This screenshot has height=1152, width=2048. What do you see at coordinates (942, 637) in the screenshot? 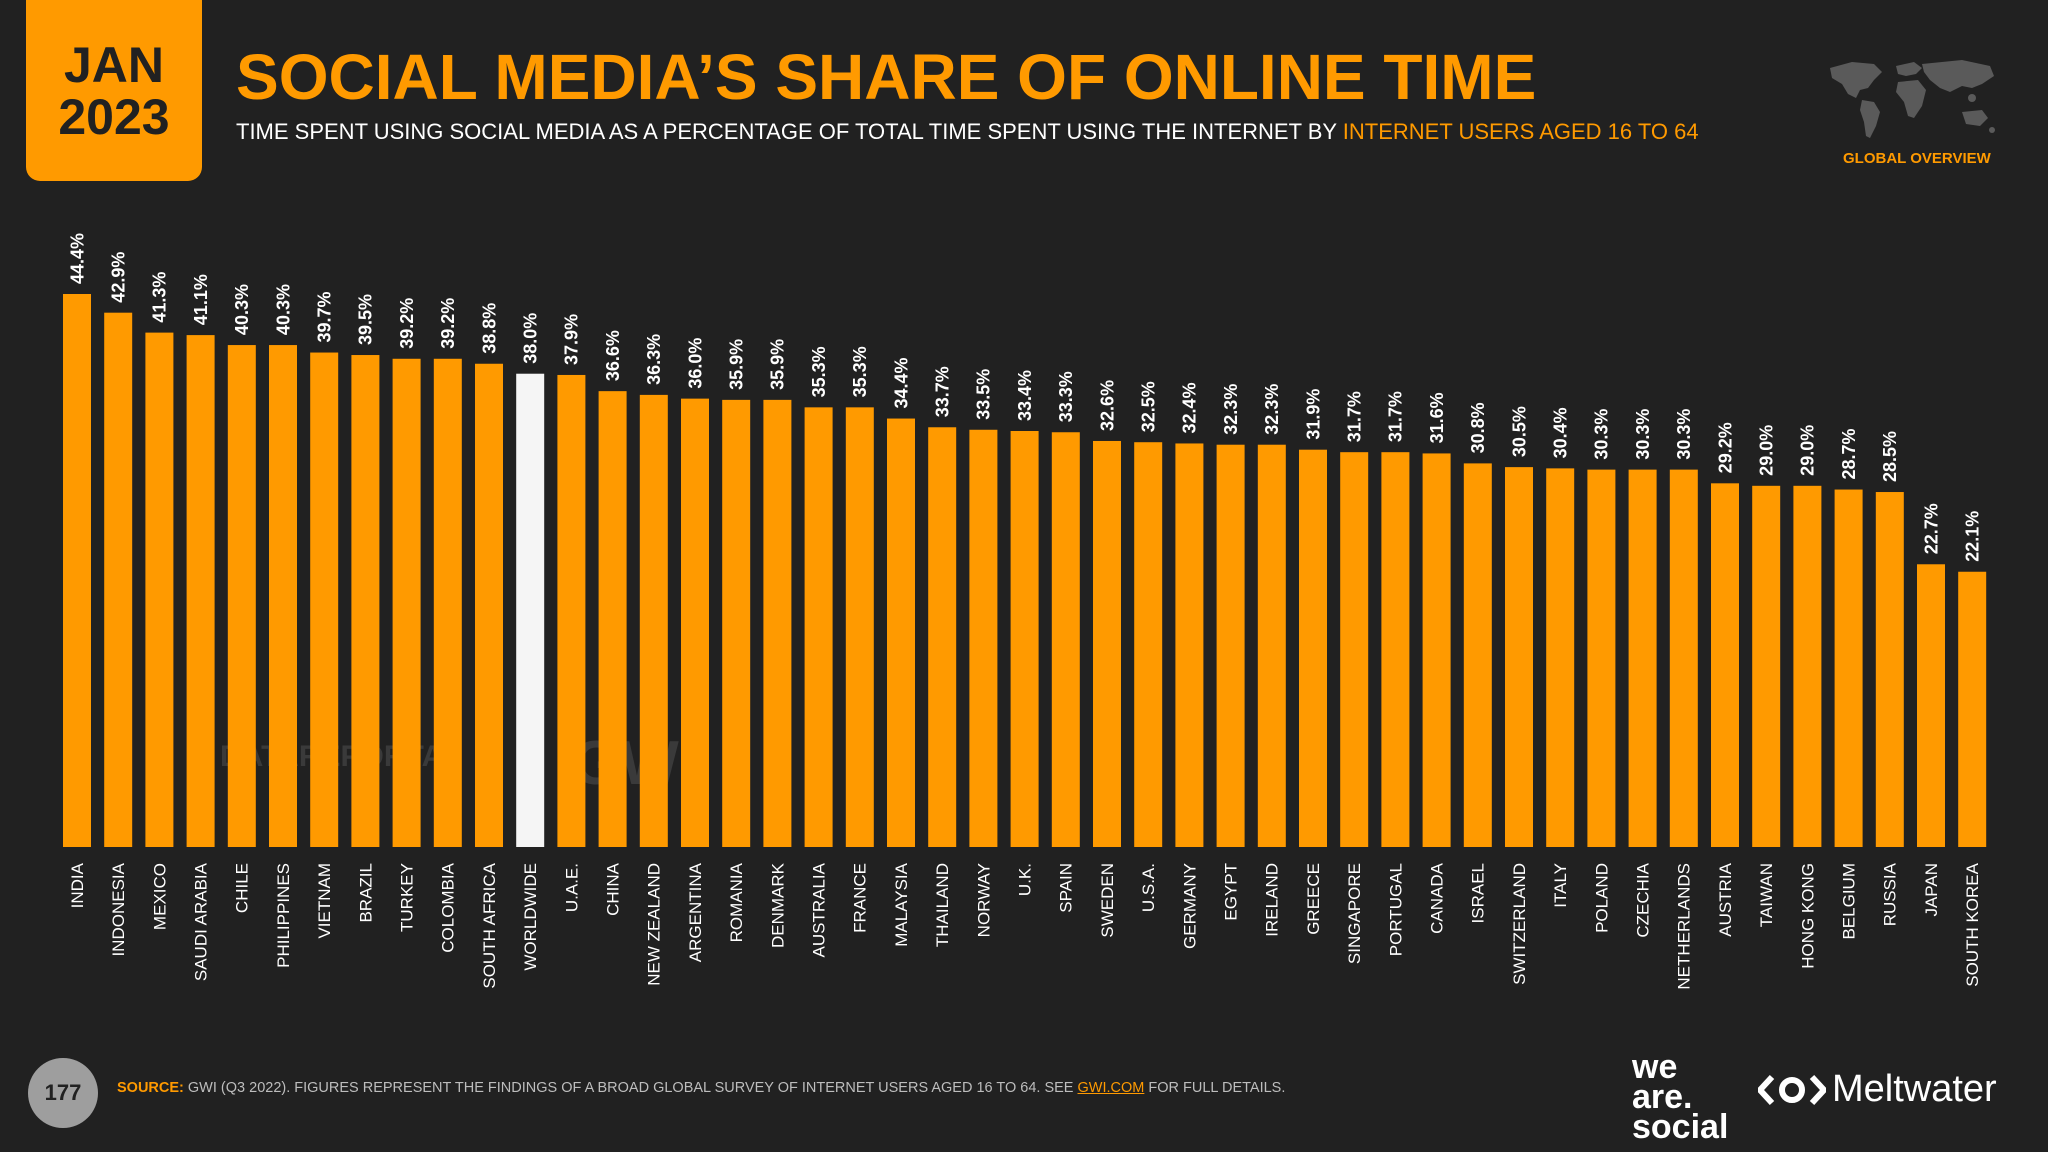
I see `bar-thailand` at bounding box center [942, 637].